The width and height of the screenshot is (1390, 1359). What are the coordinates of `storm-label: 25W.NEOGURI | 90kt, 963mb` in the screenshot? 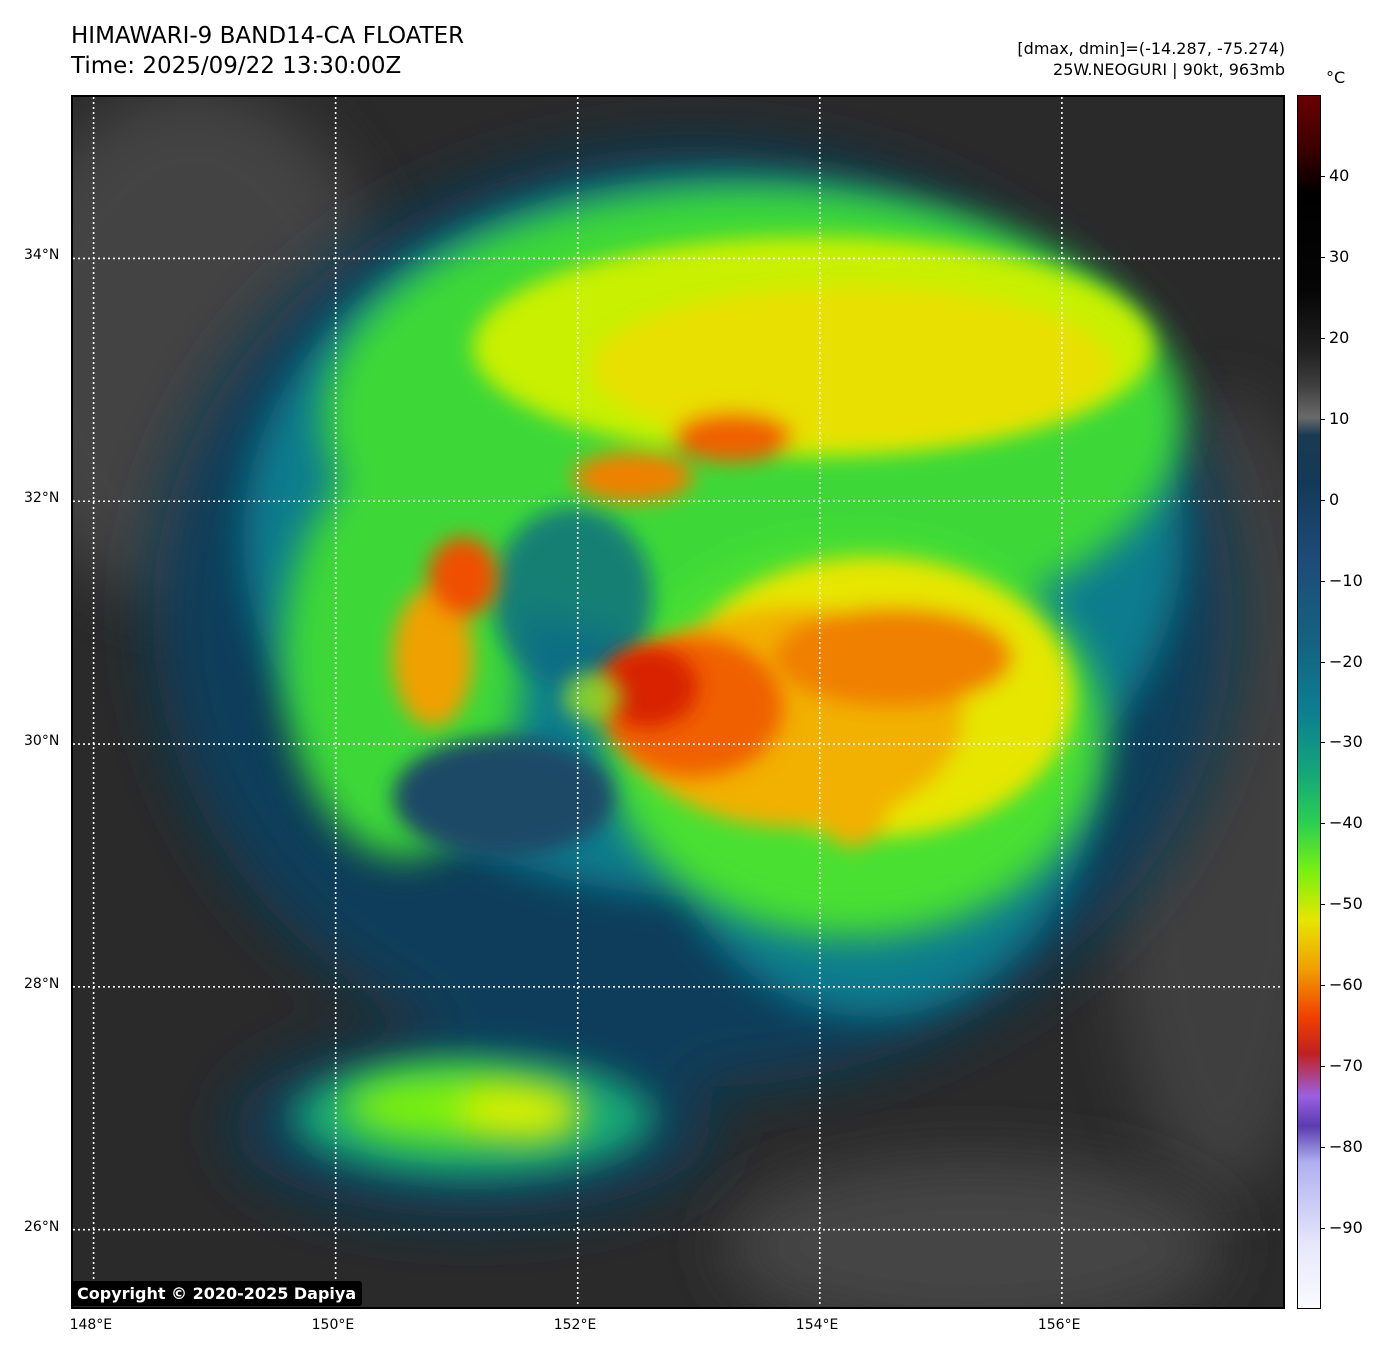 It's located at (1169, 69).